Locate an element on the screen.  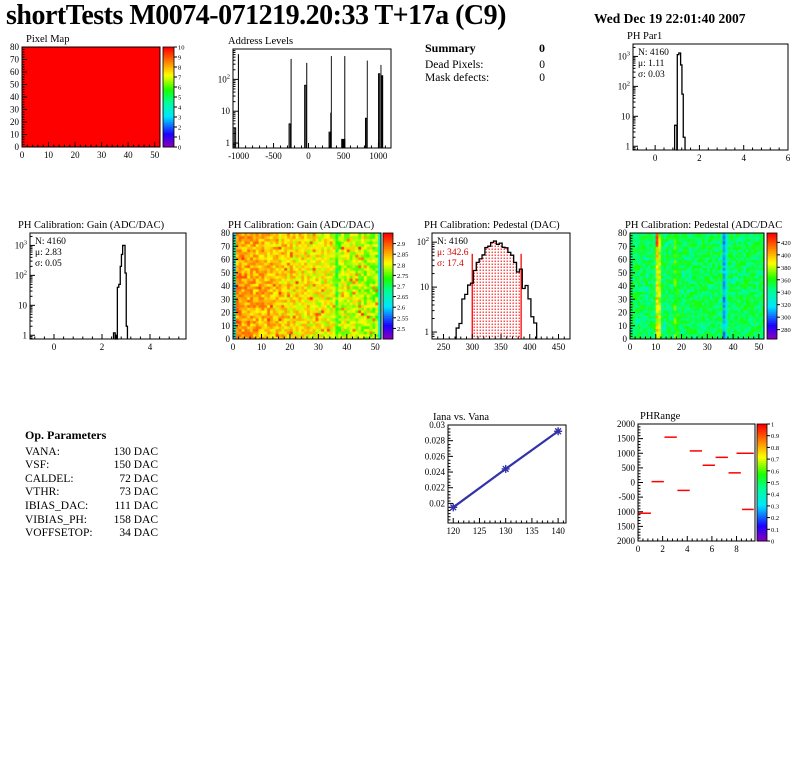
axes: 0 2 4 6 8 2000 1500 1000 500 0 -500 1000 1500 2000 is located at coordinates (686, 486).